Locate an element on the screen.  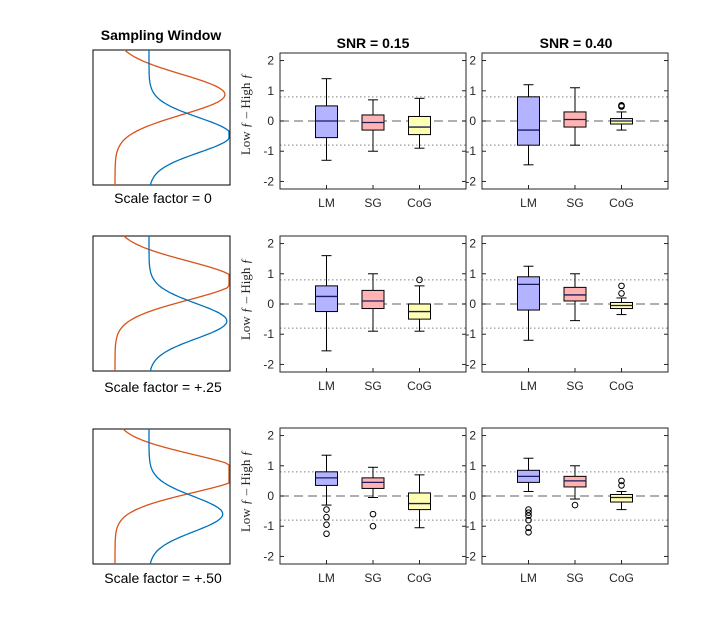
boxplot-panel-r1c1: -2 -1 0 1 2 LM SG CoG is located at coordinates (567, 314).